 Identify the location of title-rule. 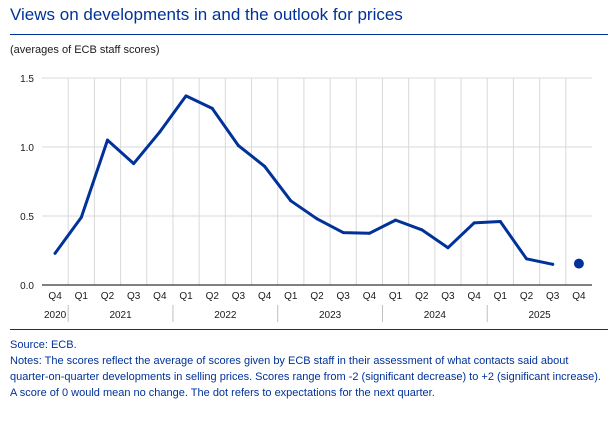
(309, 34).